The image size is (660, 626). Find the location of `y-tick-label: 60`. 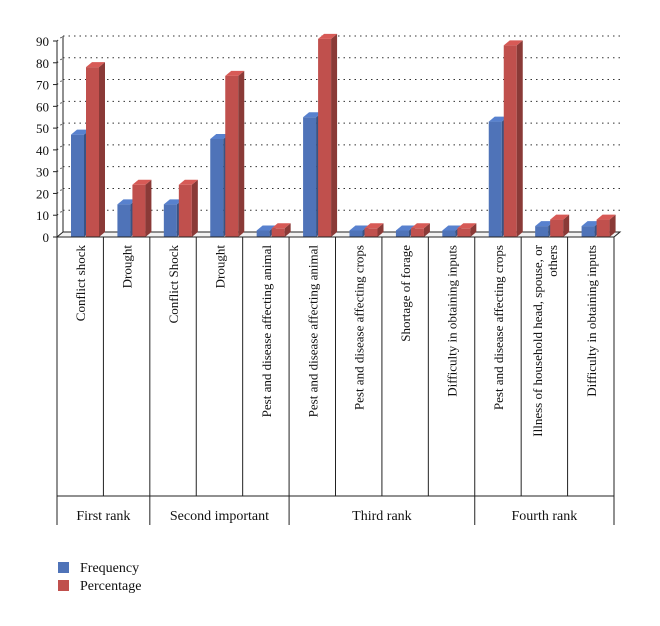

y-tick-label: 60 is located at coordinates (42, 106).